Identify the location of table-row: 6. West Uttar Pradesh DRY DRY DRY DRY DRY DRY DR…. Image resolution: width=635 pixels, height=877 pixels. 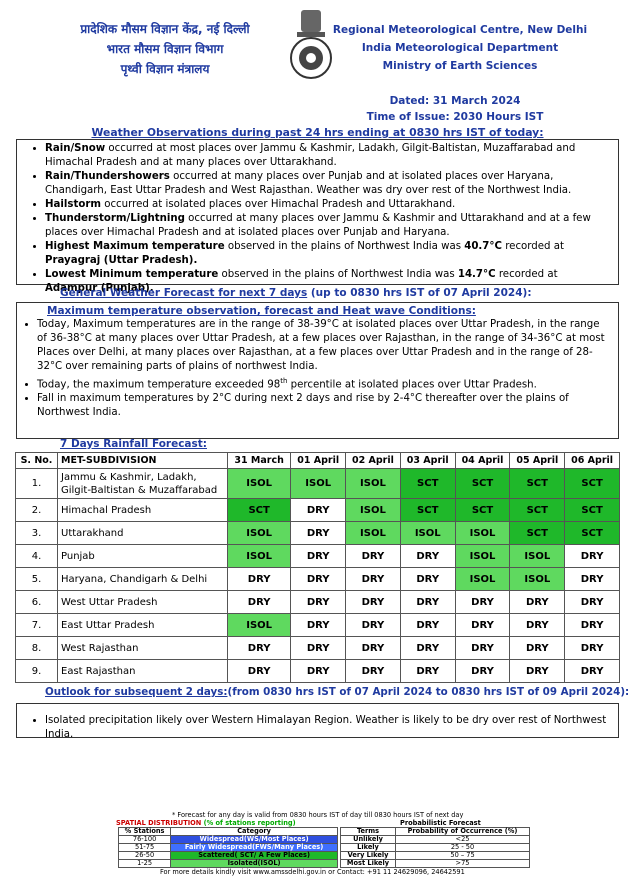
(317, 602).